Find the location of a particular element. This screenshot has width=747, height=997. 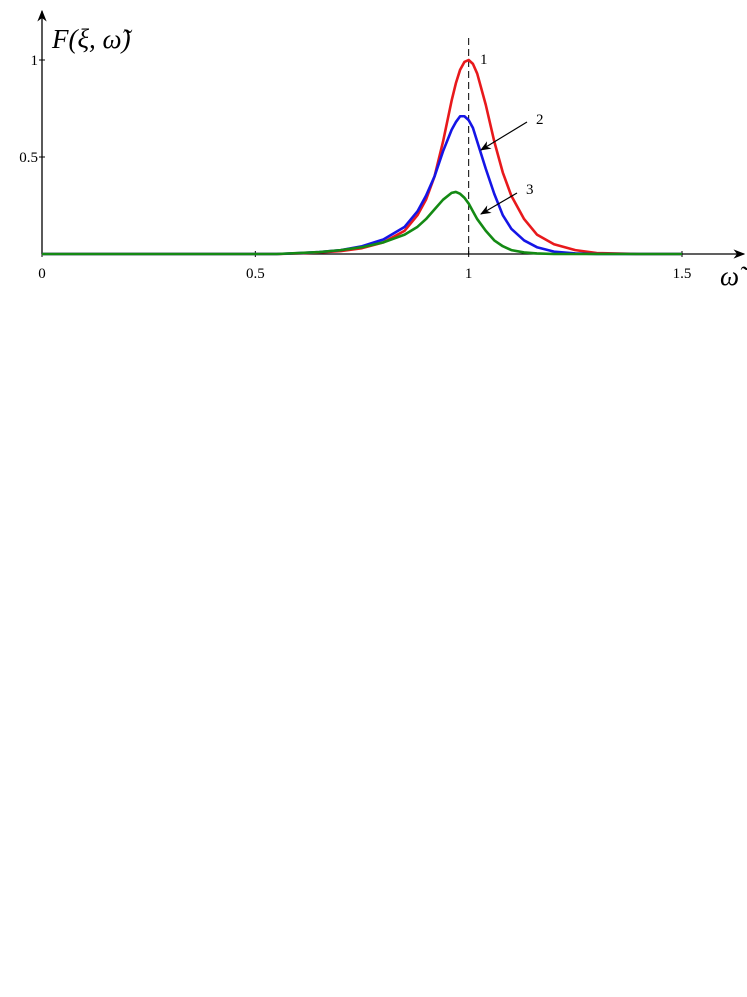

y-tick-label: 0.5 is located at coordinates (28, 158).